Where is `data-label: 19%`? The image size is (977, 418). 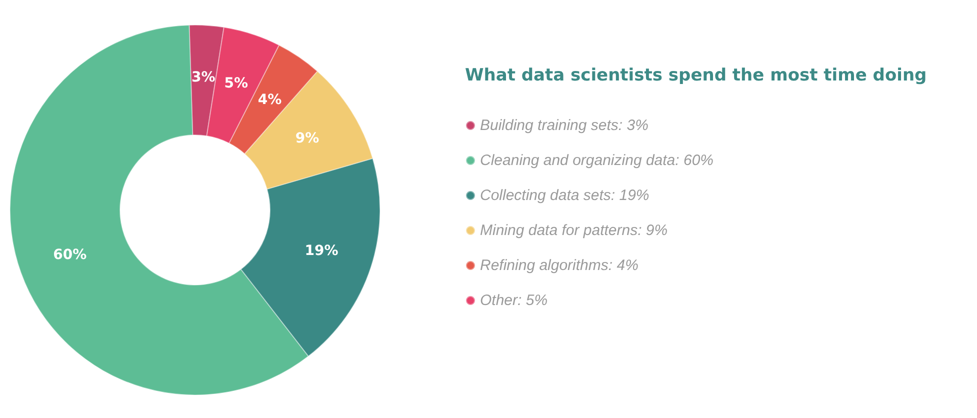
data-label: 19% is located at coordinates (321, 251).